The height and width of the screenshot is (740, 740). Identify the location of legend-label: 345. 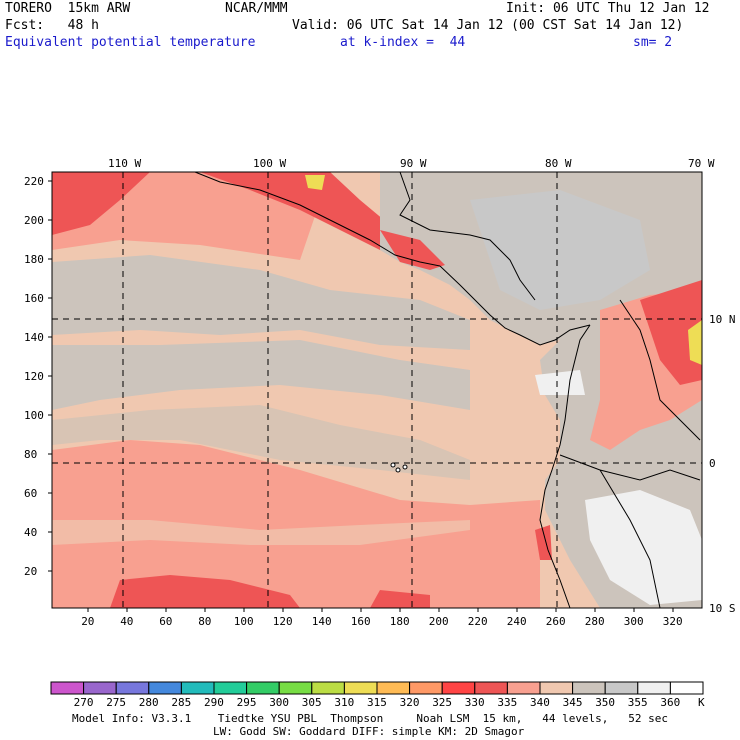
(572, 702).